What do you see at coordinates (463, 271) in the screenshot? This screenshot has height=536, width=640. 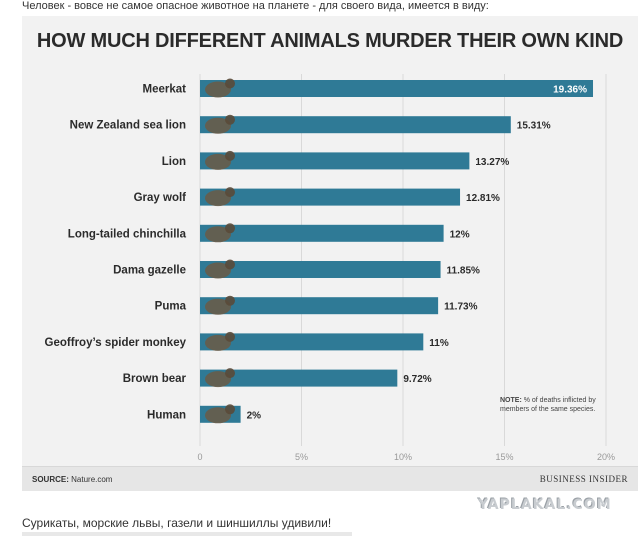 I see `value-label: 11.85%` at bounding box center [463, 271].